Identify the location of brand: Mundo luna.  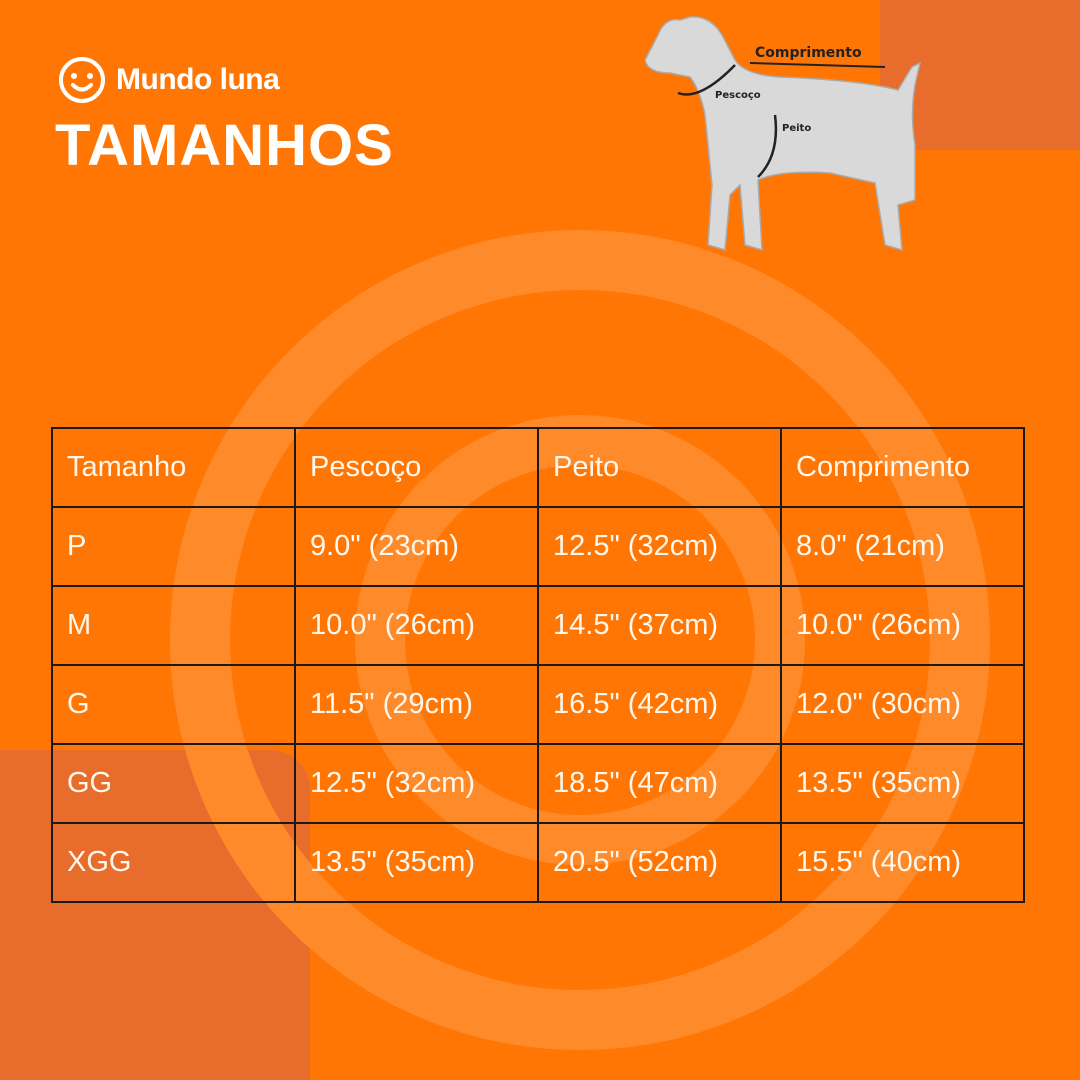
(169, 80).